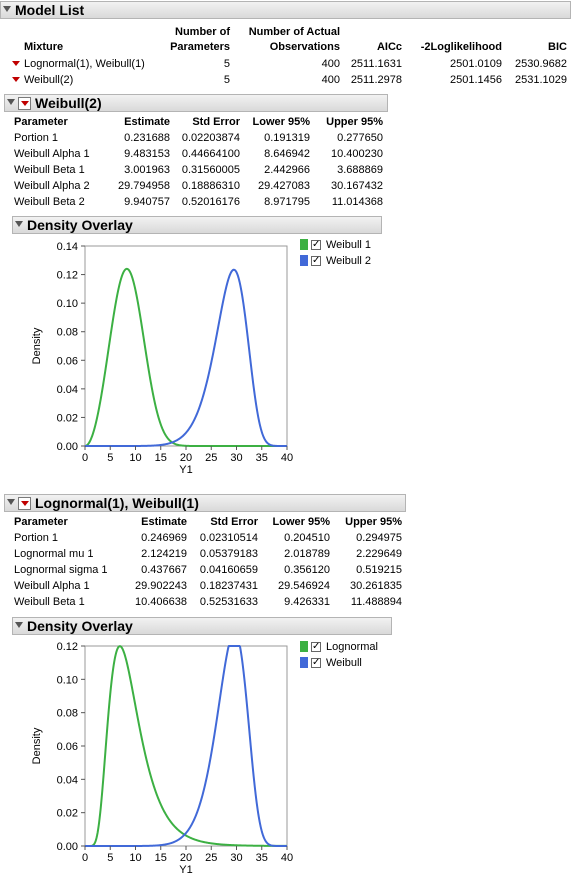 This screenshot has width=573, height=885. I want to click on parameter-value: 9.426331, so click(307, 602).